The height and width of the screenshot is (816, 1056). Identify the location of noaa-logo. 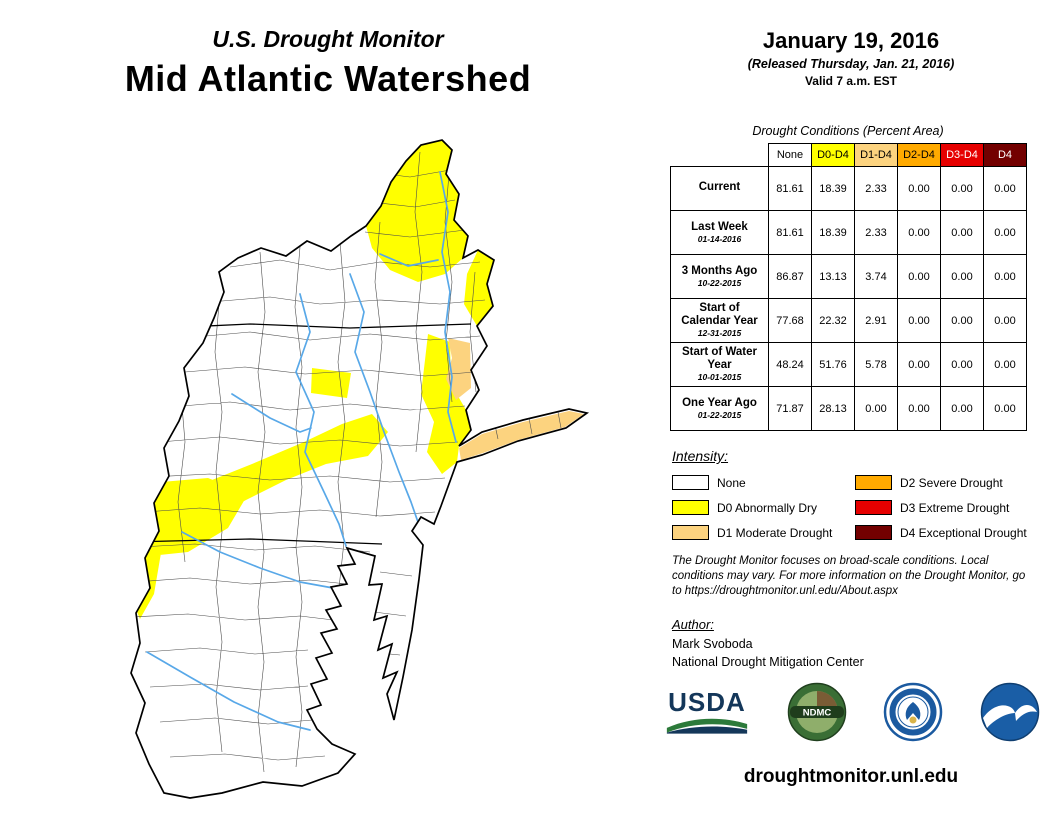
(1010, 712).